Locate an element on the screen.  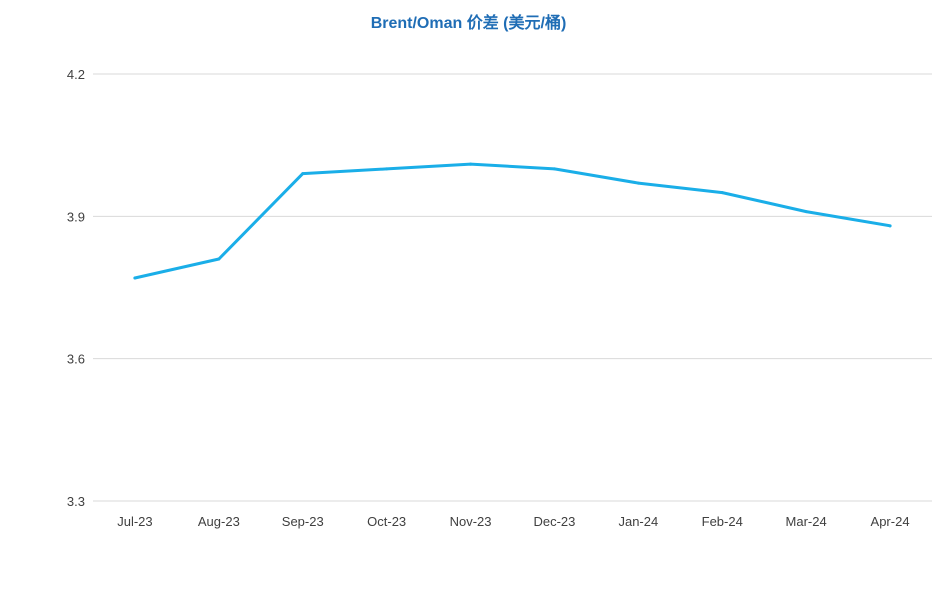
x-tick-label: Apr-24 is located at coordinates (890, 521).